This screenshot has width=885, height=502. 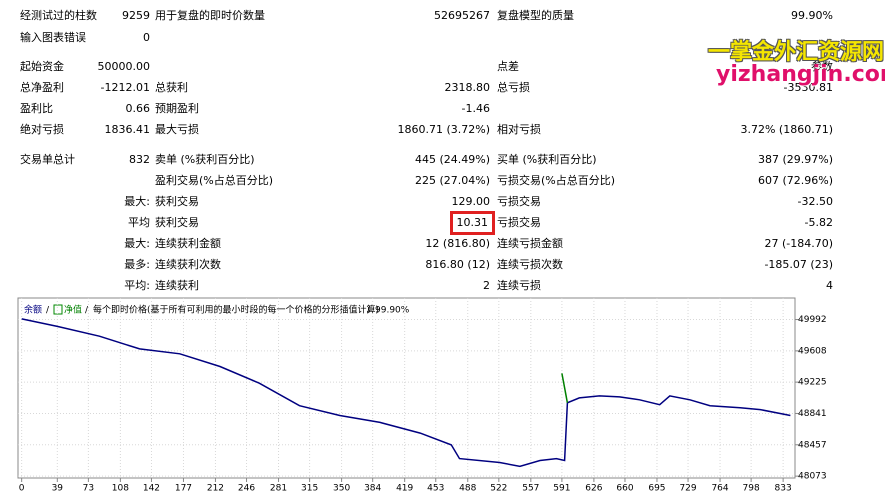 I want to click on field-value: -1.46, so click(x=475, y=108).